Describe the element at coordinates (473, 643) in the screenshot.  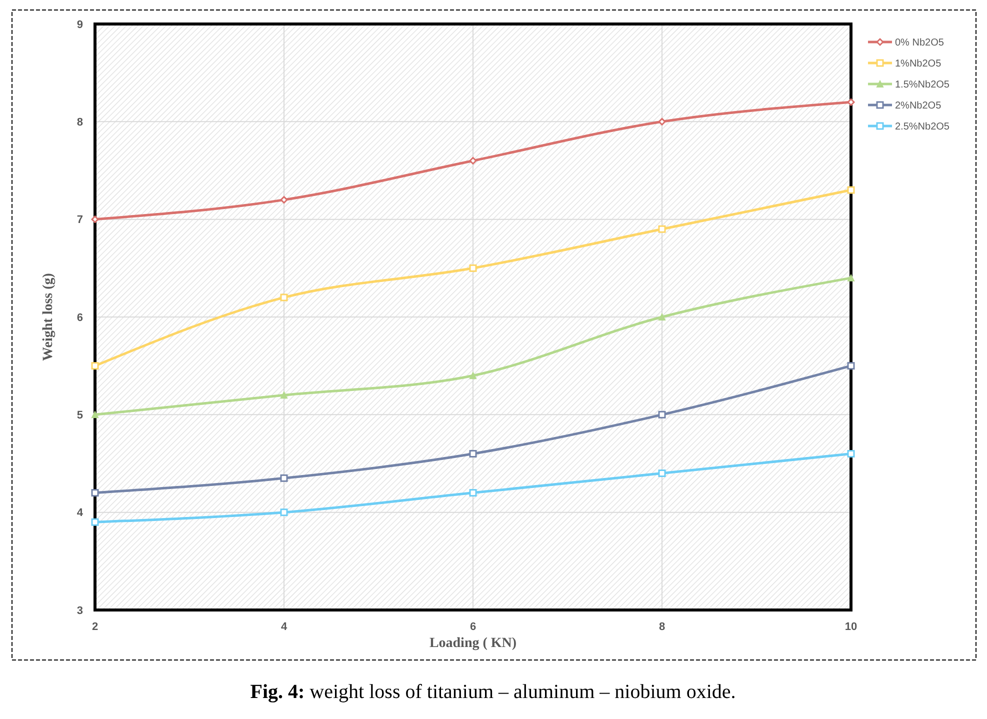
I see `x-axis-title: Loading ( KN)` at that location.